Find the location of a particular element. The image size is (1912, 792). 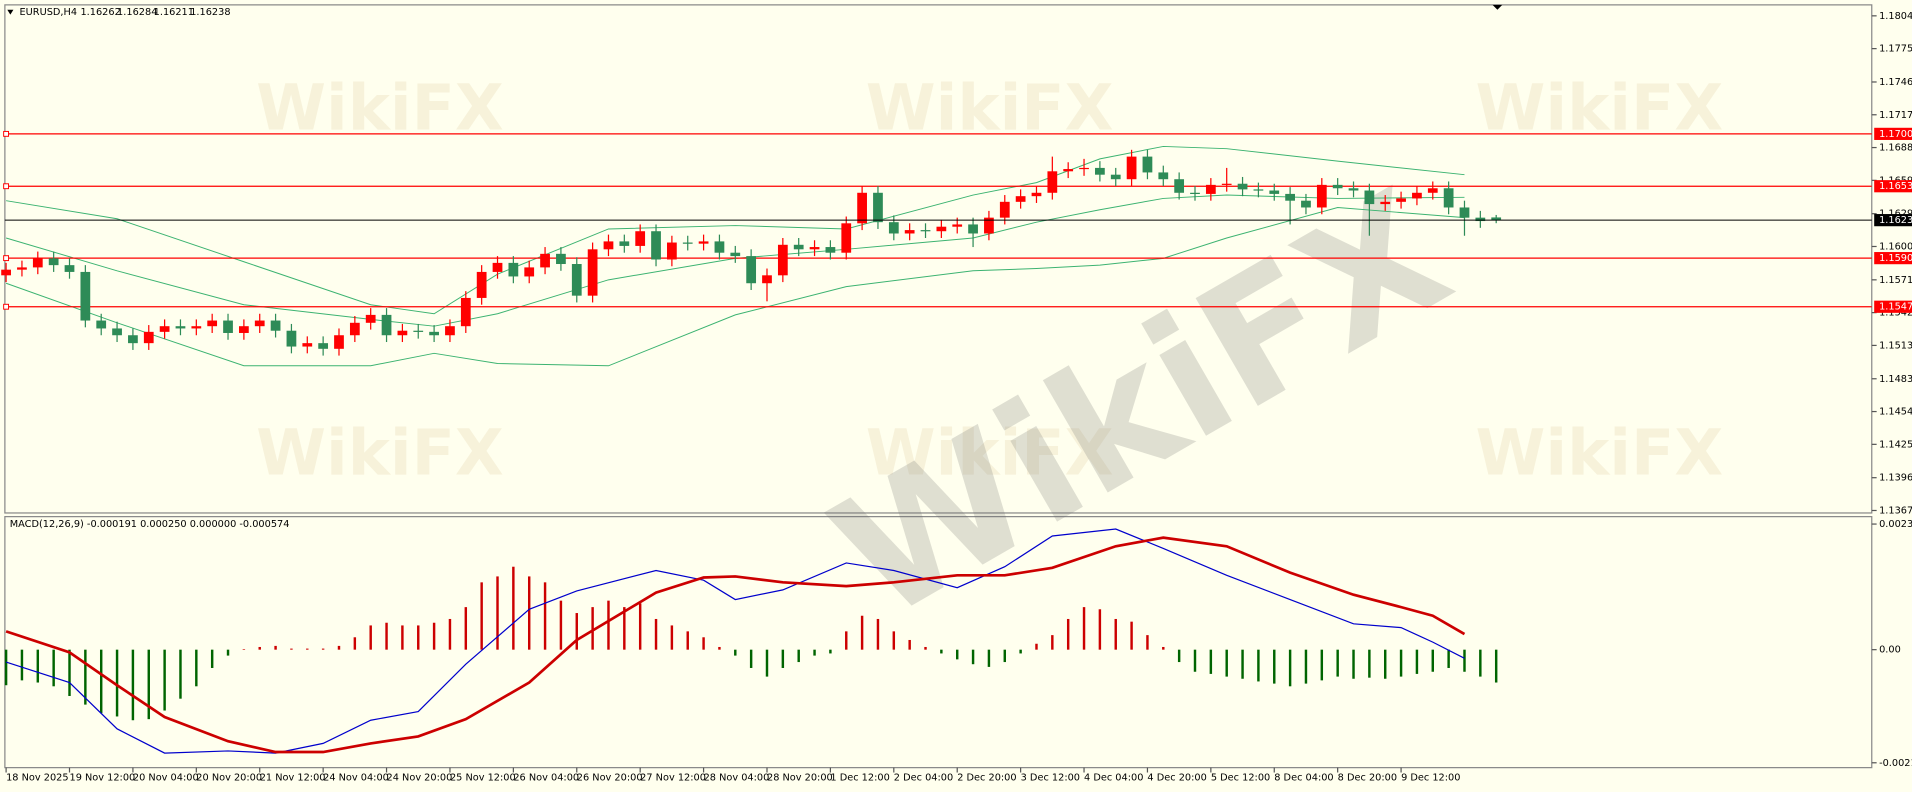

x-tick-label: 5 Dec 12:00 is located at coordinates (1240, 777).